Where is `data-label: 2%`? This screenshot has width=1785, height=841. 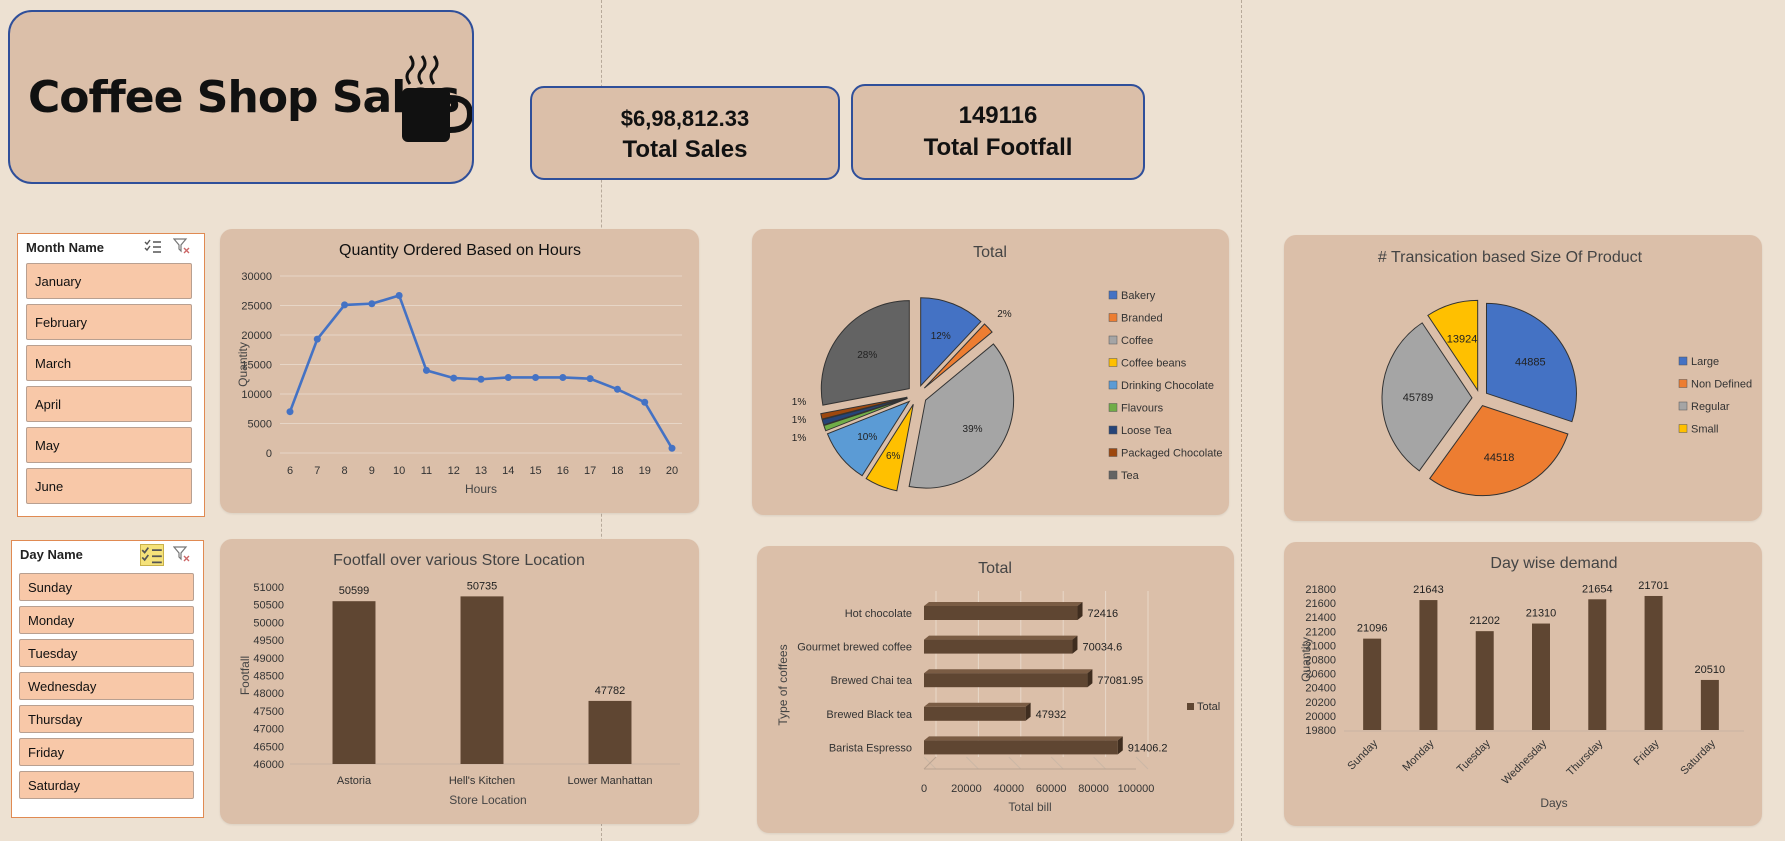 data-label: 2% is located at coordinates (1004, 314).